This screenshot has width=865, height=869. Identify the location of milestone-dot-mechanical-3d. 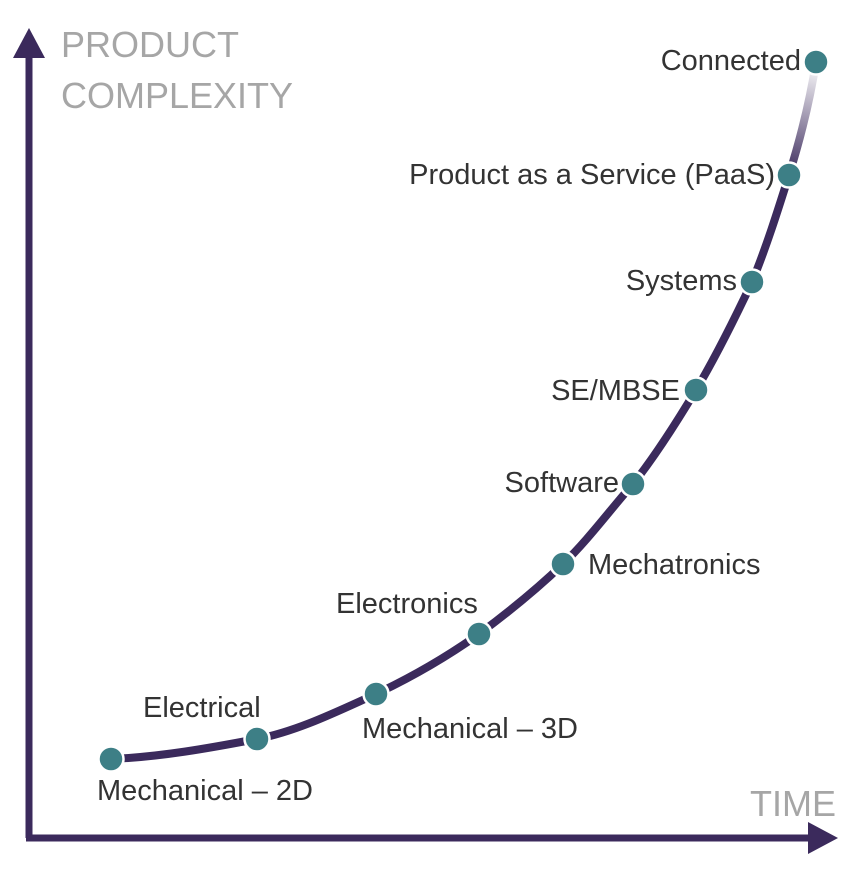
(376, 694).